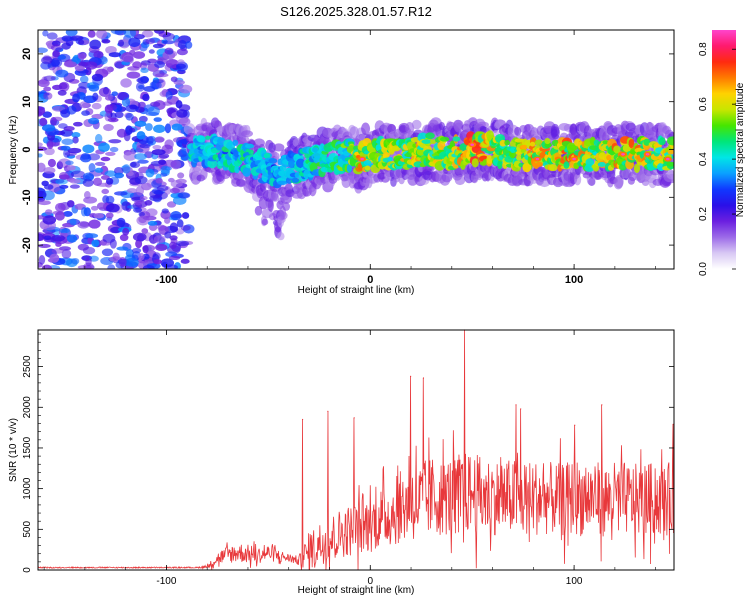 The width and height of the screenshot is (750, 600). Describe the element at coordinates (703, 104) in the screenshot. I see `colorbar-tick-label: 0.6` at that location.